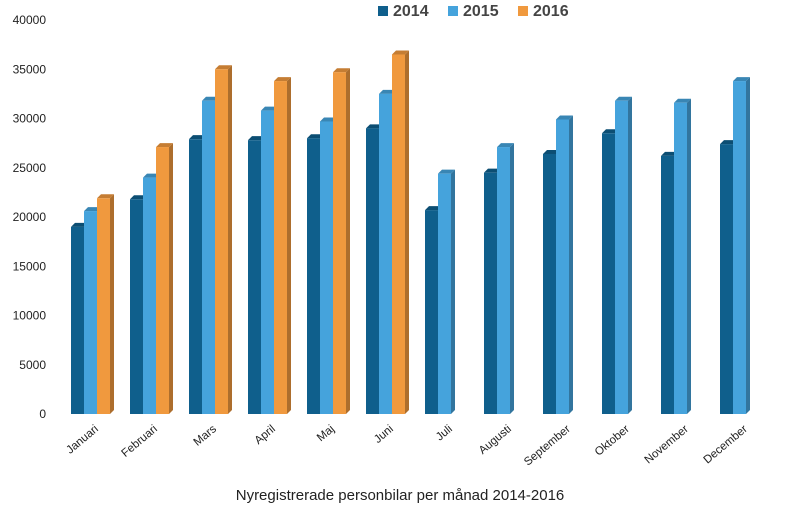 This screenshot has width=786, height=511. Describe the element at coordinates (30, 168) in the screenshot. I see `y-tick-label: 25000` at that location.